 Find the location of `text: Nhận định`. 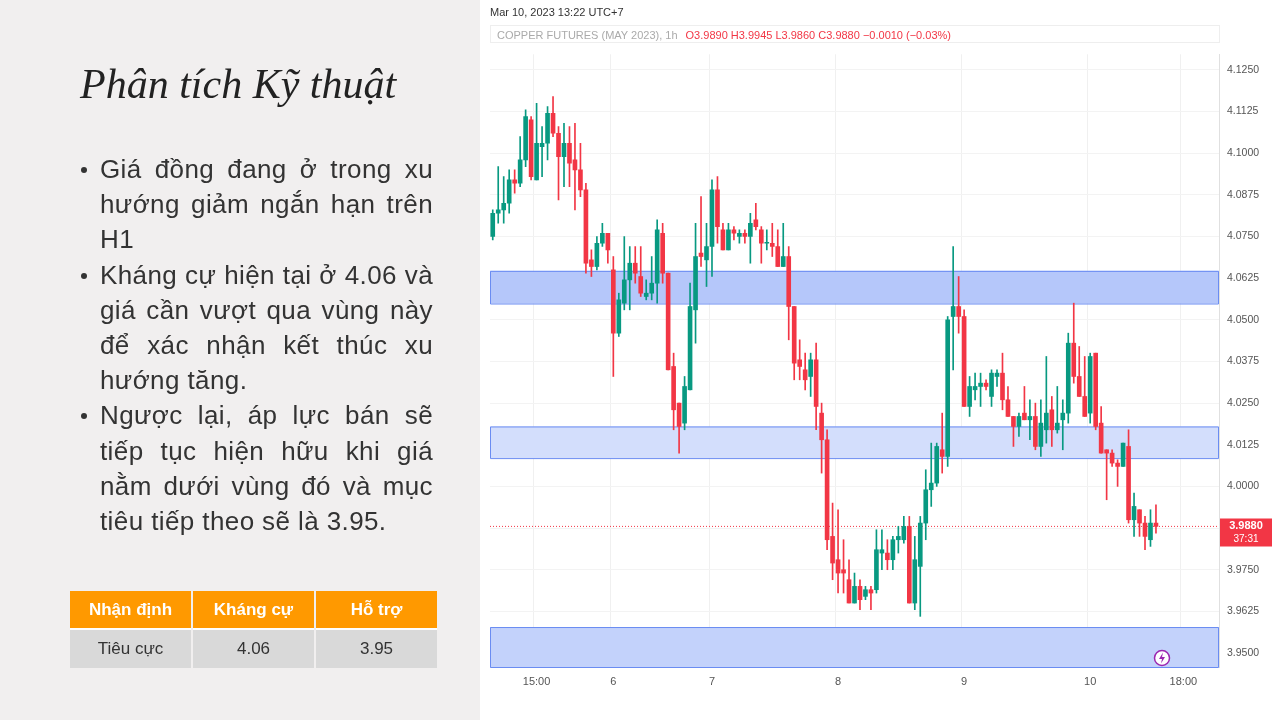

text: Nhận định is located at coordinates (130, 610).